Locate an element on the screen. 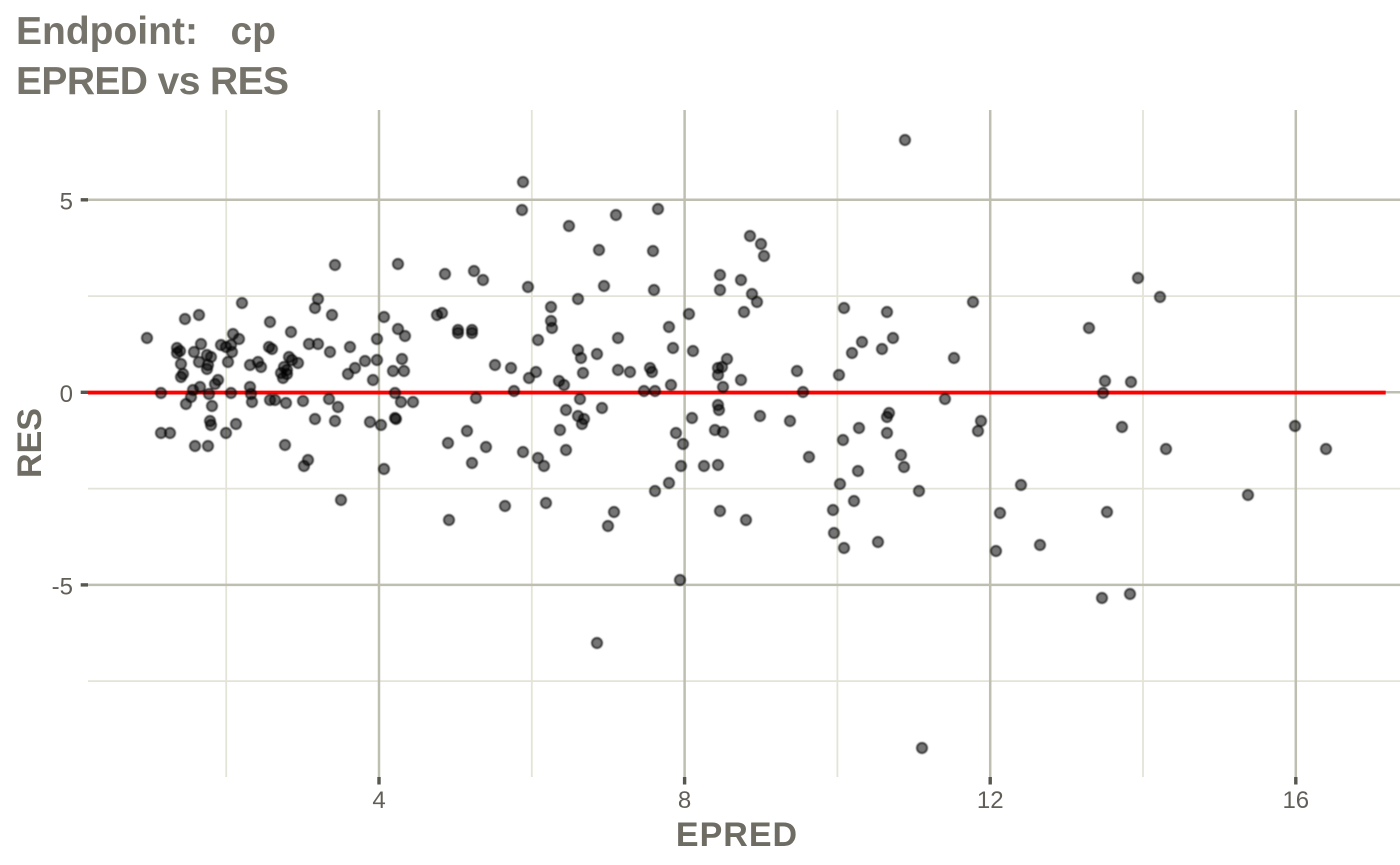 The width and height of the screenshot is (1400, 865). svg-text: RES is located at coordinates (30, 443).